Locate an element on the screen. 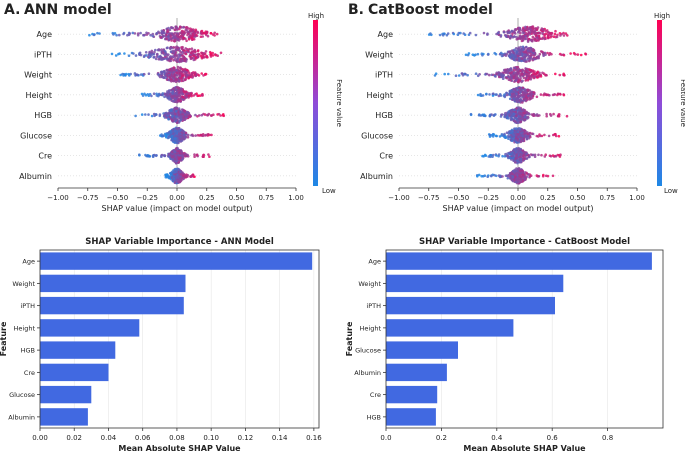  x-tick-label: −0.75 is located at coordinates (428, 198).